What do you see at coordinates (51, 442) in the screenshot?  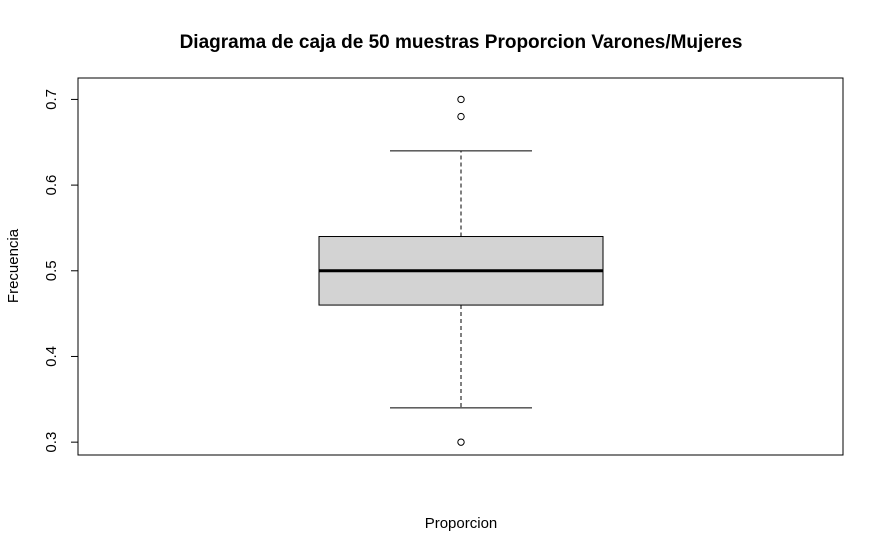 I see `y-tick-label: 0.3` at bounding box center [51, 442].